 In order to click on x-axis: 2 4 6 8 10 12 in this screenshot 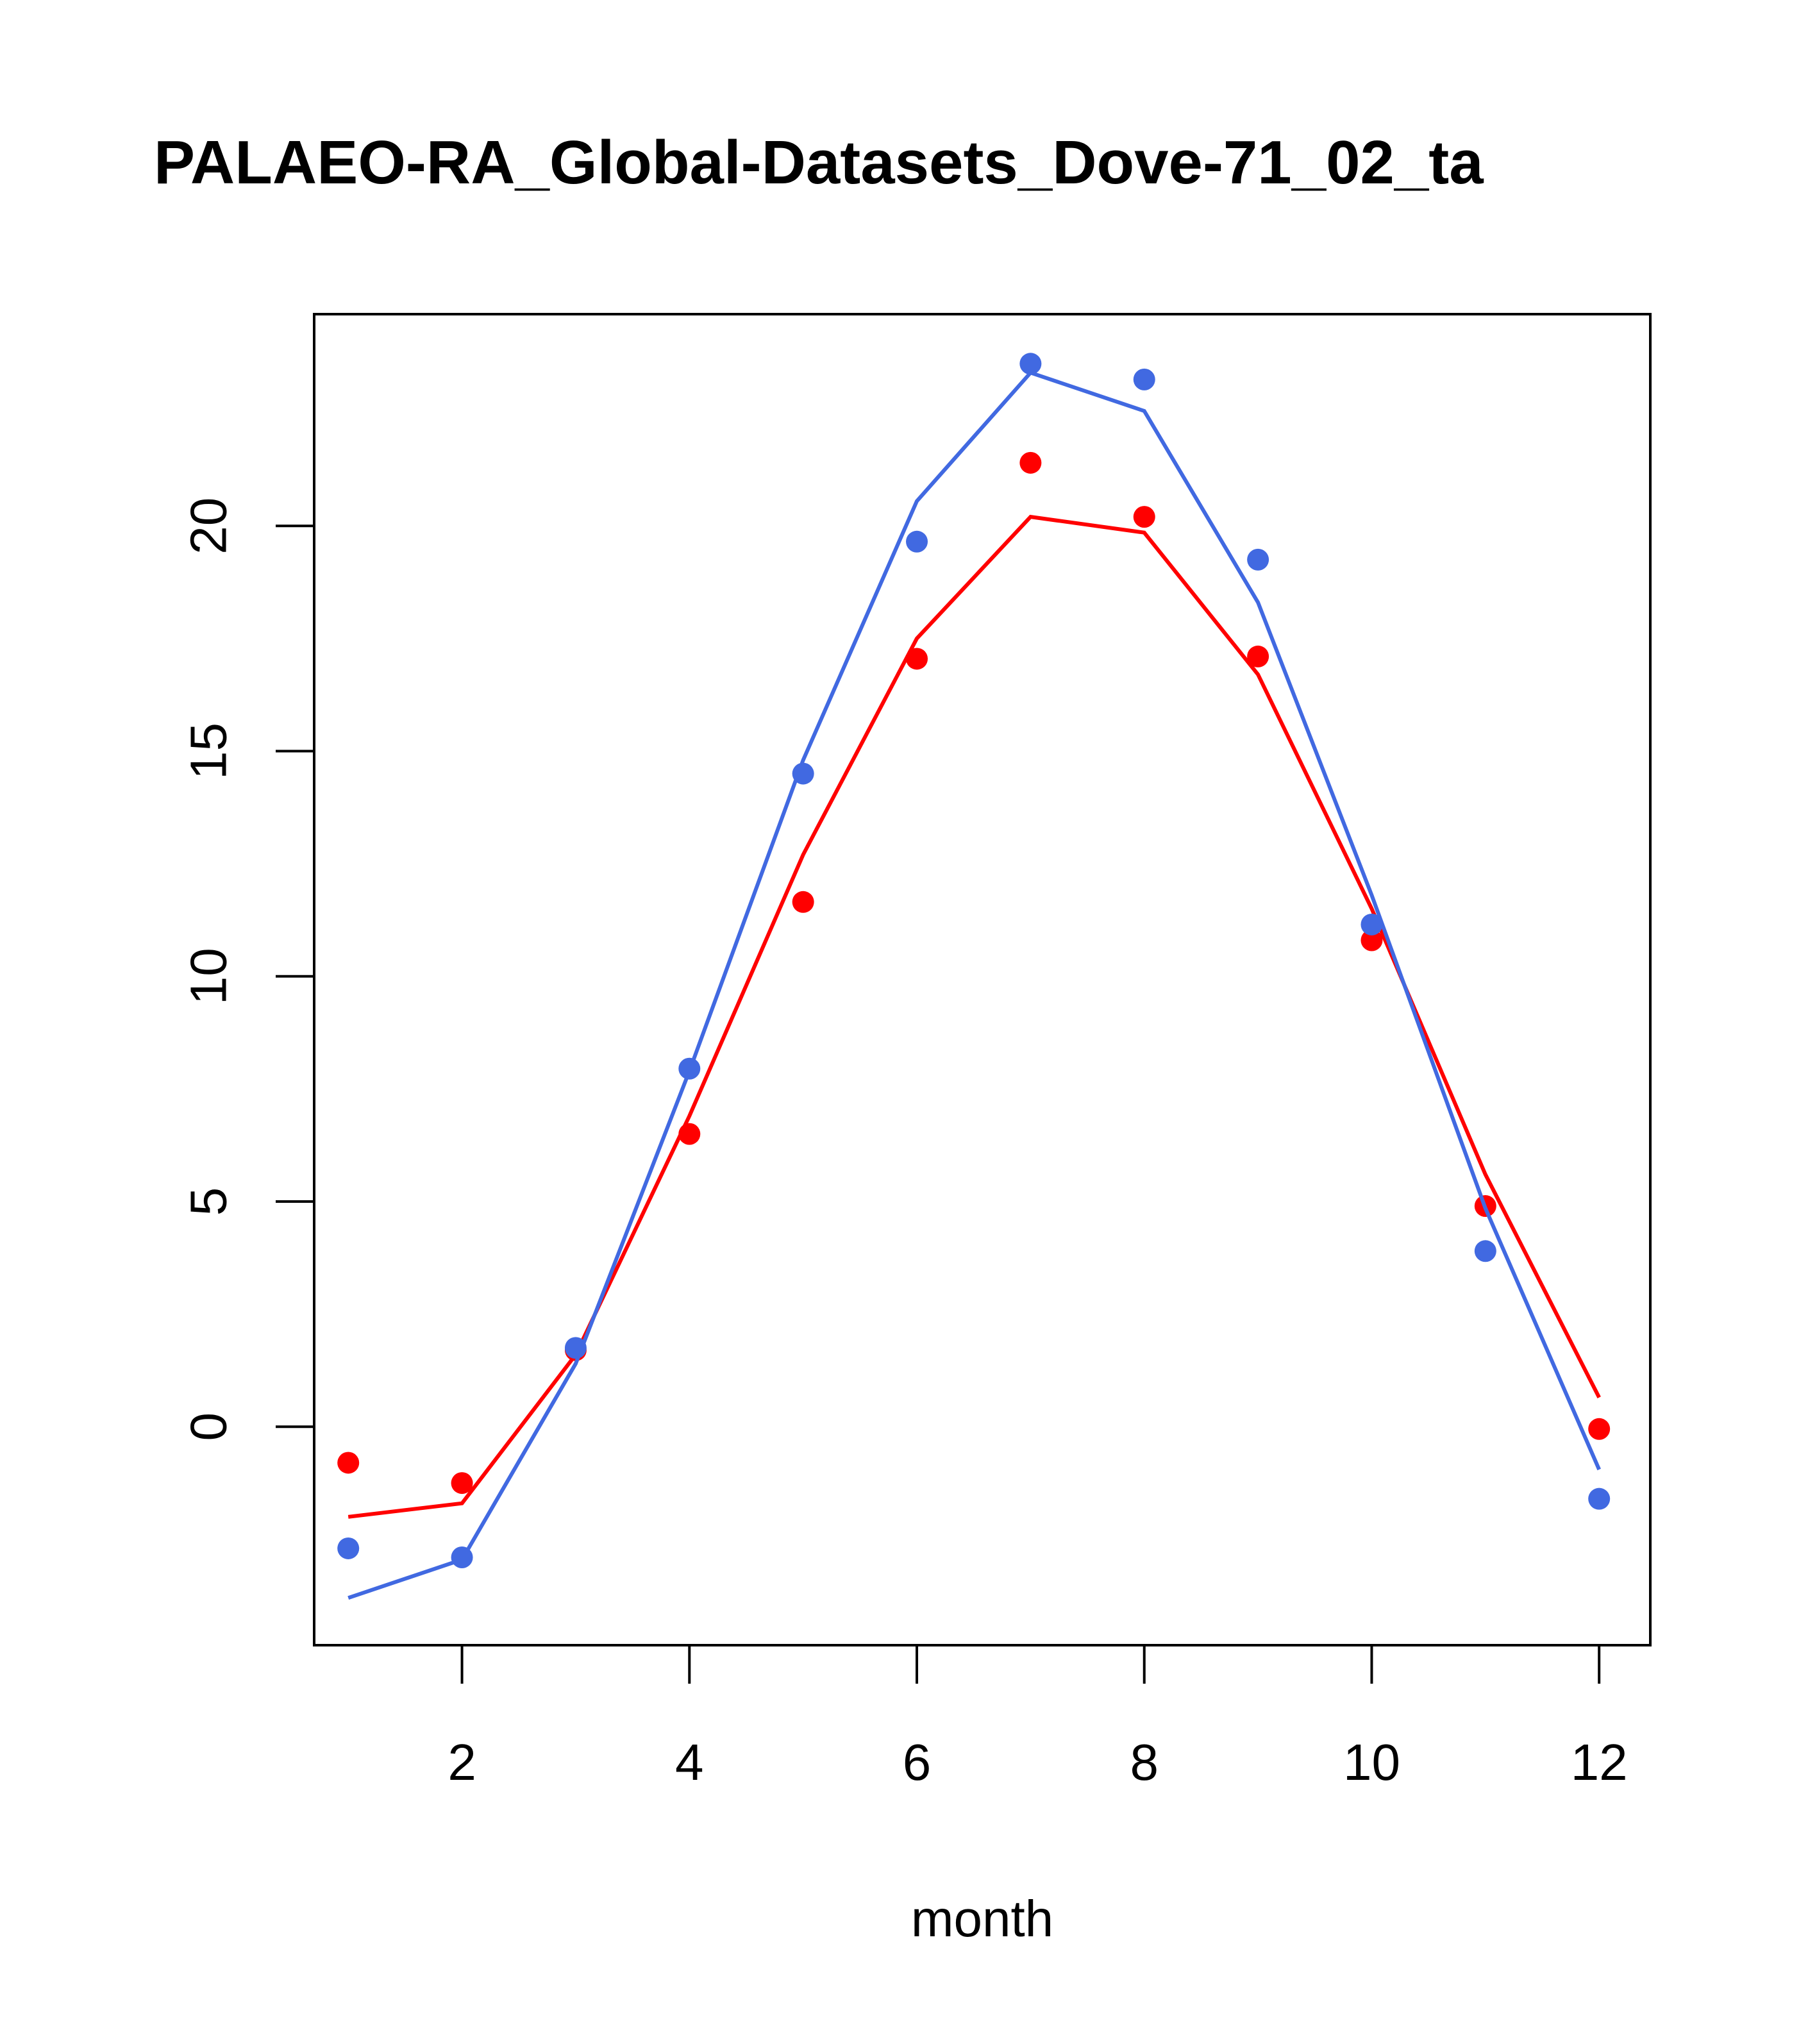, I will do `click(1038, 1718)`.